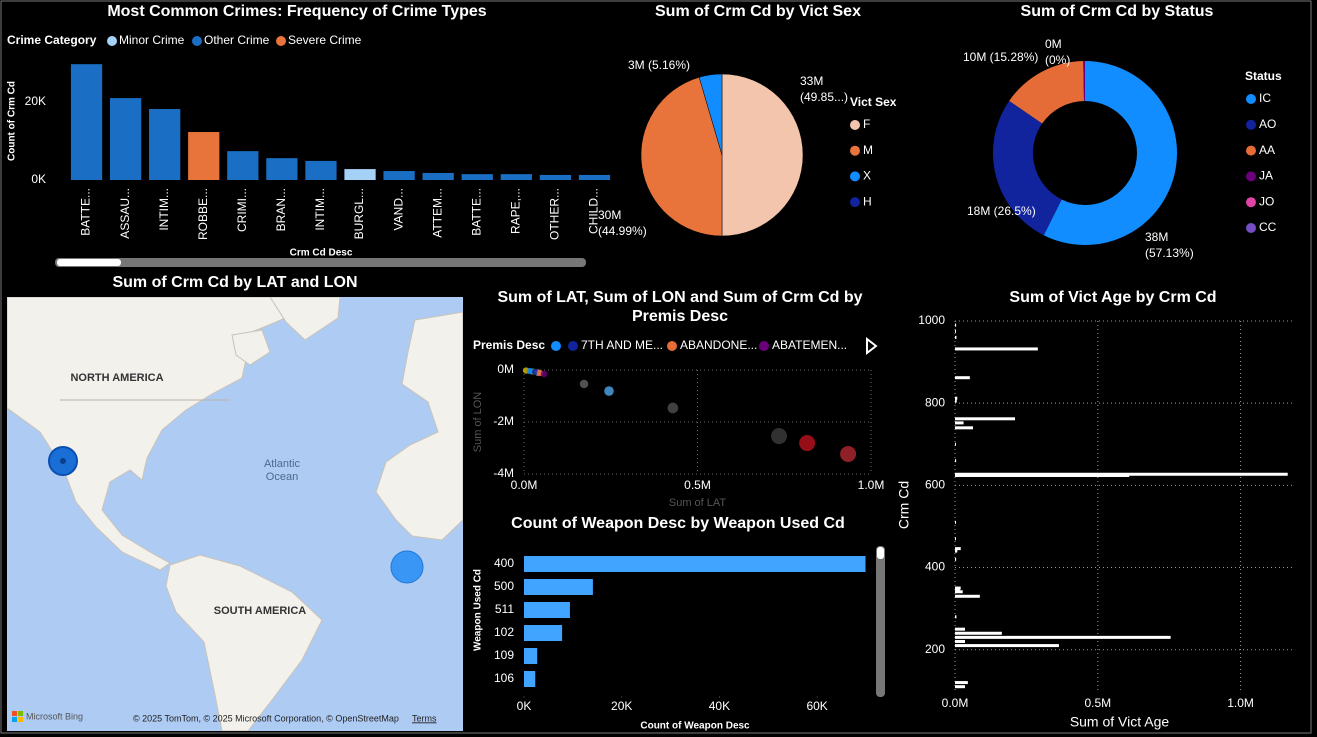  I want to click on x-axis-label: Sum of LAT, so click(698, 503).